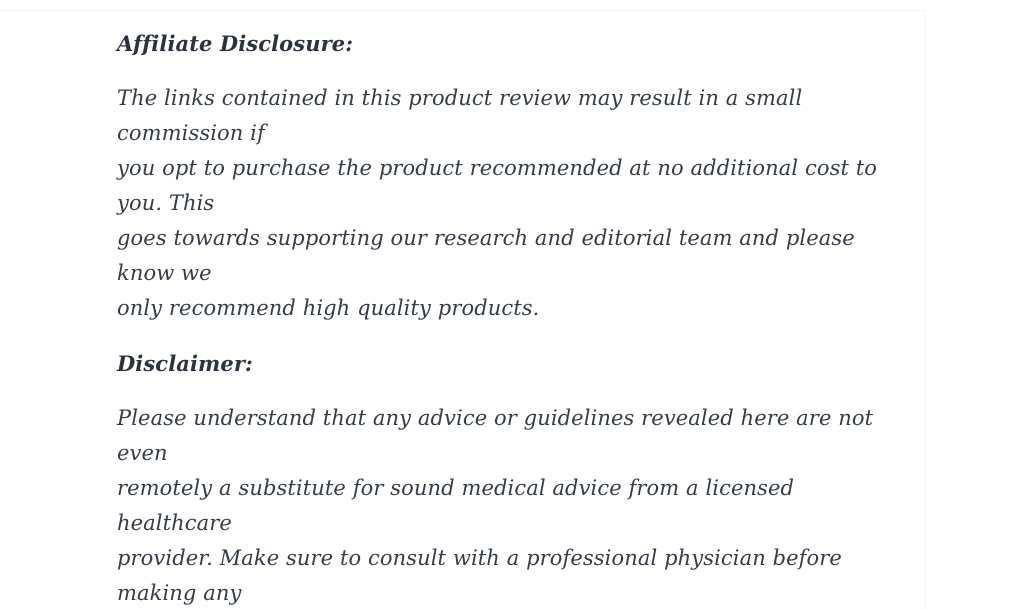  What do you see at coordinates (185, 363) in the screenshot?
I see `disclaimer-heading: Disclaimer:` at bounding box center [185, 363].